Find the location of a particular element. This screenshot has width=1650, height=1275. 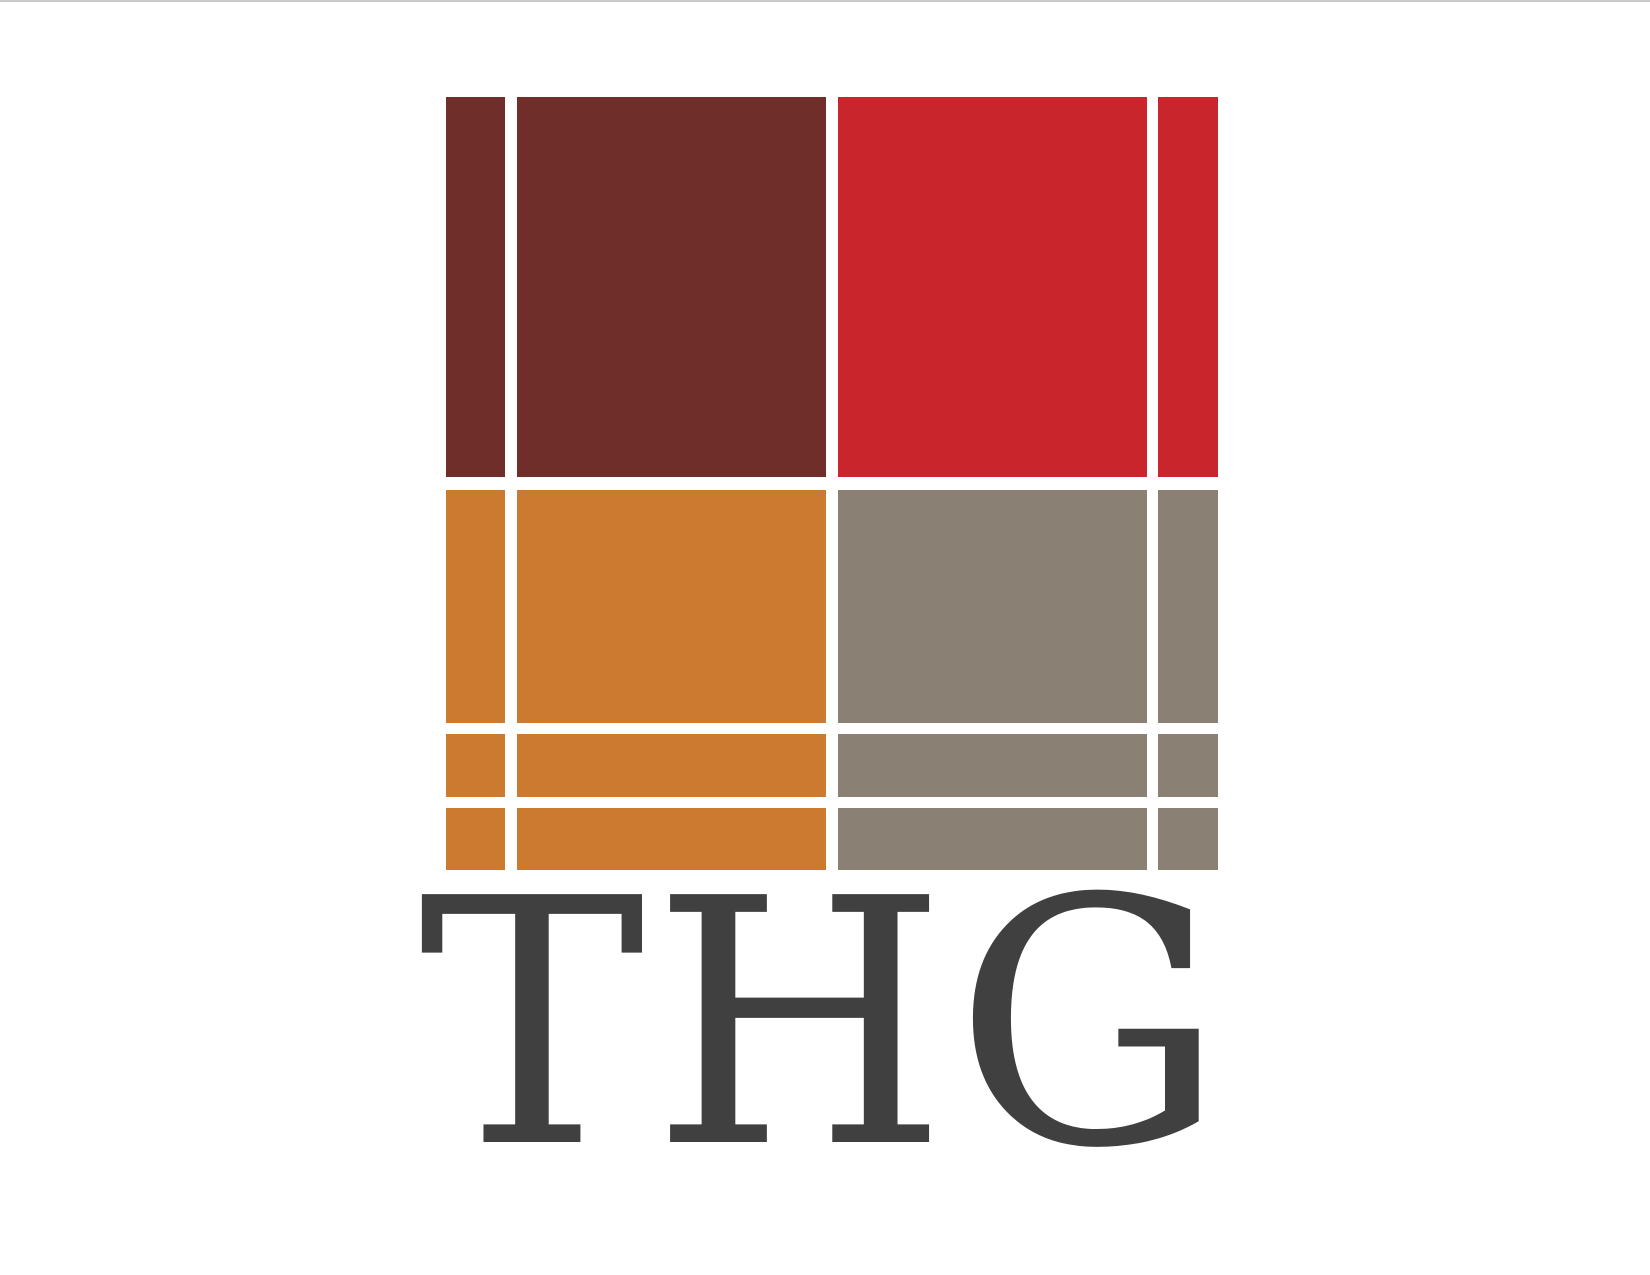

logo-tile-r4-c3 is located at coordinates (992, 839).